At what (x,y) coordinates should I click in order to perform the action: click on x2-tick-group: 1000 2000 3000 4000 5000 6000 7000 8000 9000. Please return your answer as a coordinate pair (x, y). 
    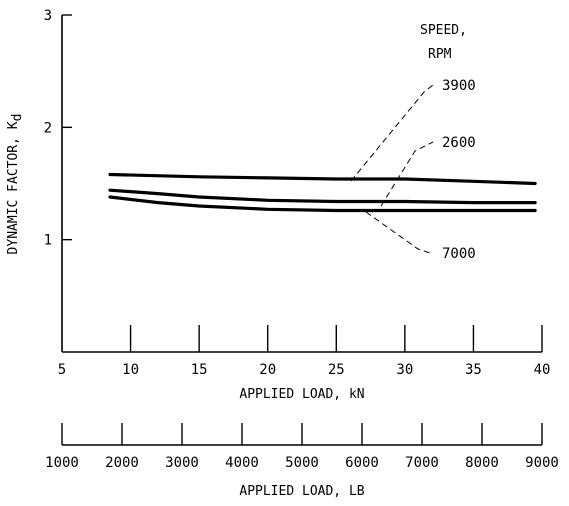
    Looking at the image, I should click on (302, 447).